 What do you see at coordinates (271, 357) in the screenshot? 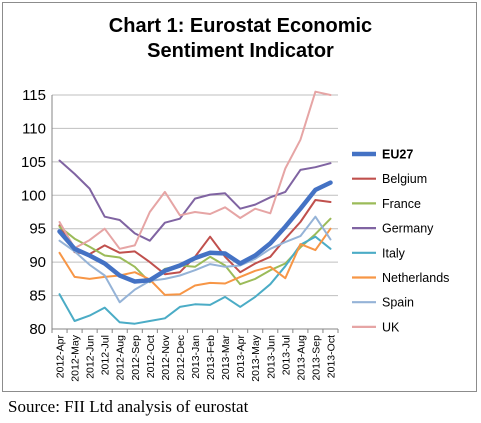
I see `x-tick-label: 2013-Jun` at bounding box center [271, 357].